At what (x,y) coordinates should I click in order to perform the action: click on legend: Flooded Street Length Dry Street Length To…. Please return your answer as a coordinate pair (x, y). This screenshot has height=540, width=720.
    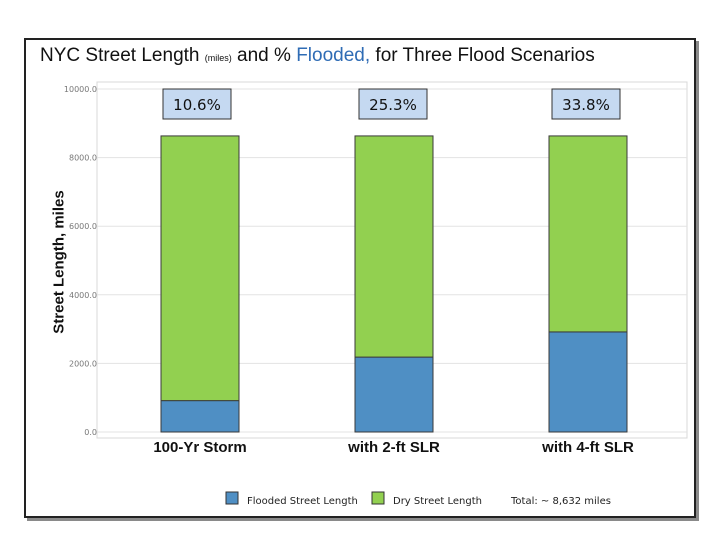
    Looking at the image, I should click on (418, 499).